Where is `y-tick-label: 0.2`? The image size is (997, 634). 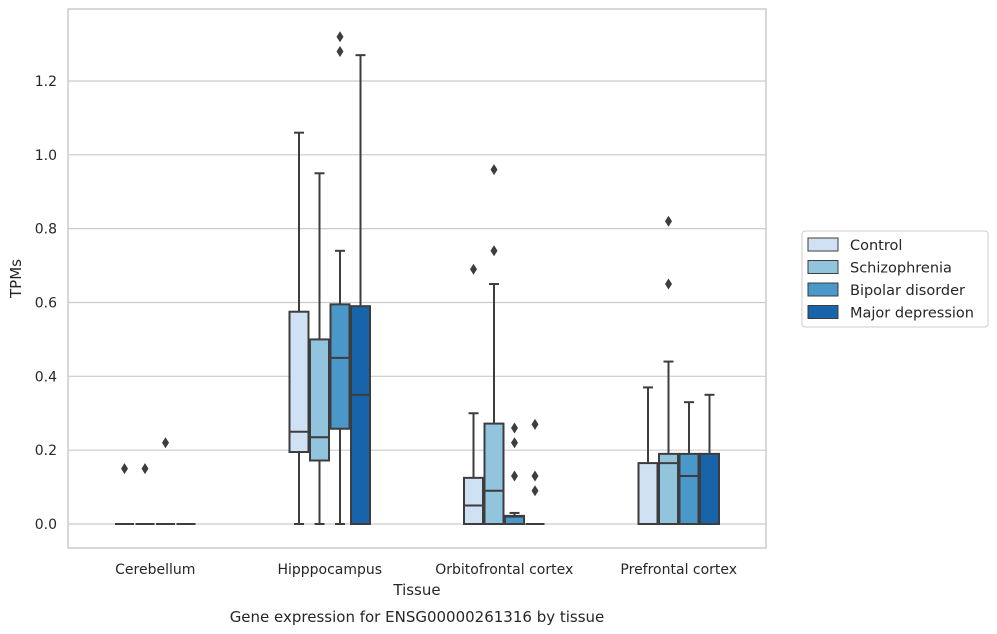
y-tick-label: 0.2 is located at coordinates (46, 451).